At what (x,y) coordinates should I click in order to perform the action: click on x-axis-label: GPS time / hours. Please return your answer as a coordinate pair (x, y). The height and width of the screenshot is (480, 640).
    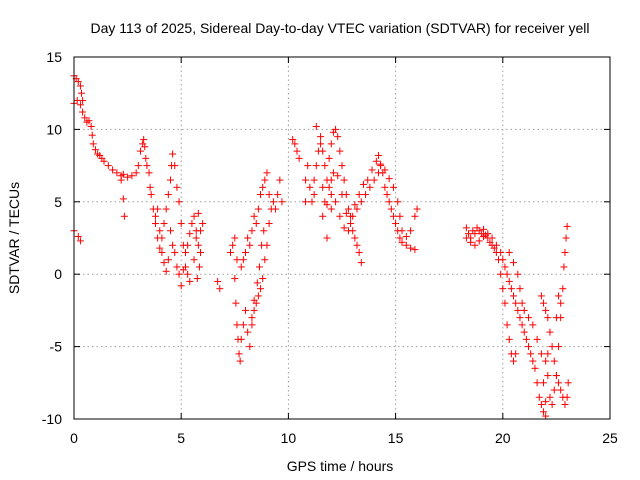
    Looking at the image, I should click on (340, 466).